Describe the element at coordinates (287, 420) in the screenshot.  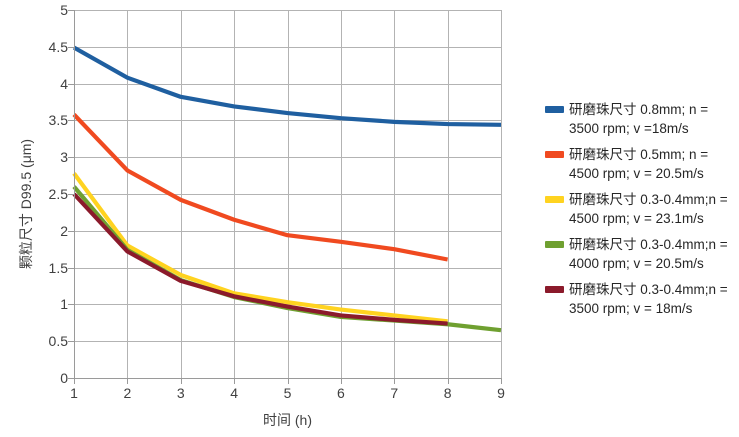
I see `x-axis-title: 时间 (h)` at that location.